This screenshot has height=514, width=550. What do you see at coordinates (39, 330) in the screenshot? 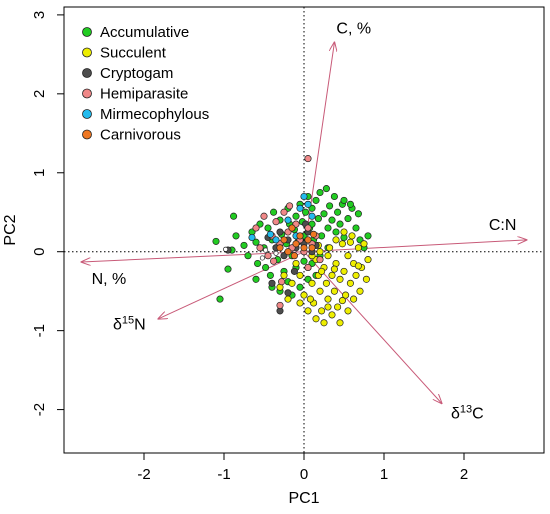
I see `y-tick-label: -1` at bounding box center [39, 330].